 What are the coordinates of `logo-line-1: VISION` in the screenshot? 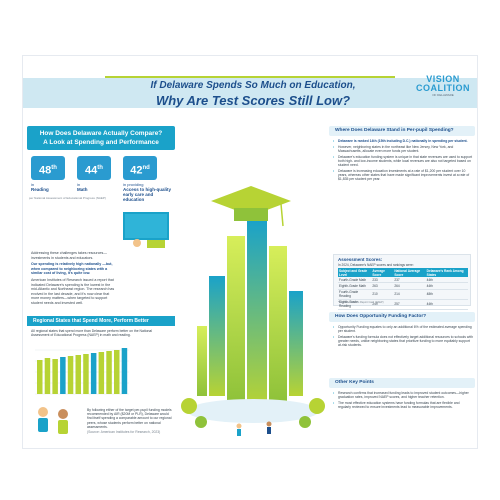 It's located at (443, 79).